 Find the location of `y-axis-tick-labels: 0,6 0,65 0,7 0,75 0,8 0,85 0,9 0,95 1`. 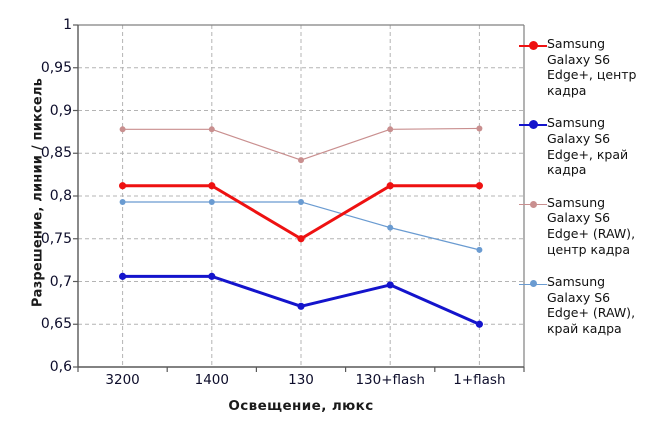

y-axis-tick-labels: 0,6 0,65 0,7 0,75 0,8 0,85 0,9 0,95 1 is located at coordinates (40, 220).